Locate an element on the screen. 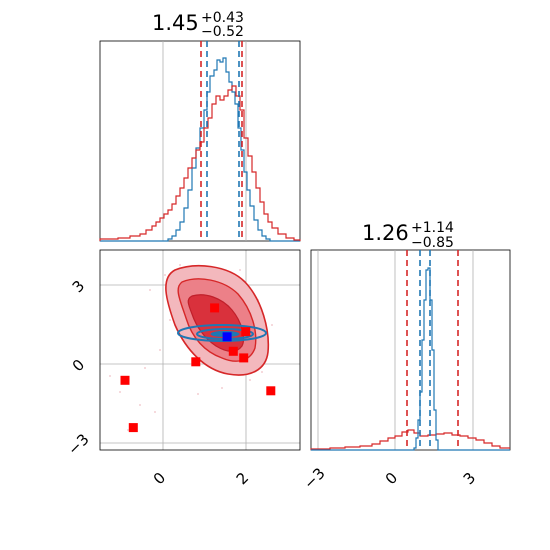  panel-bottom-left-frame is located at coordinates (200, 350).